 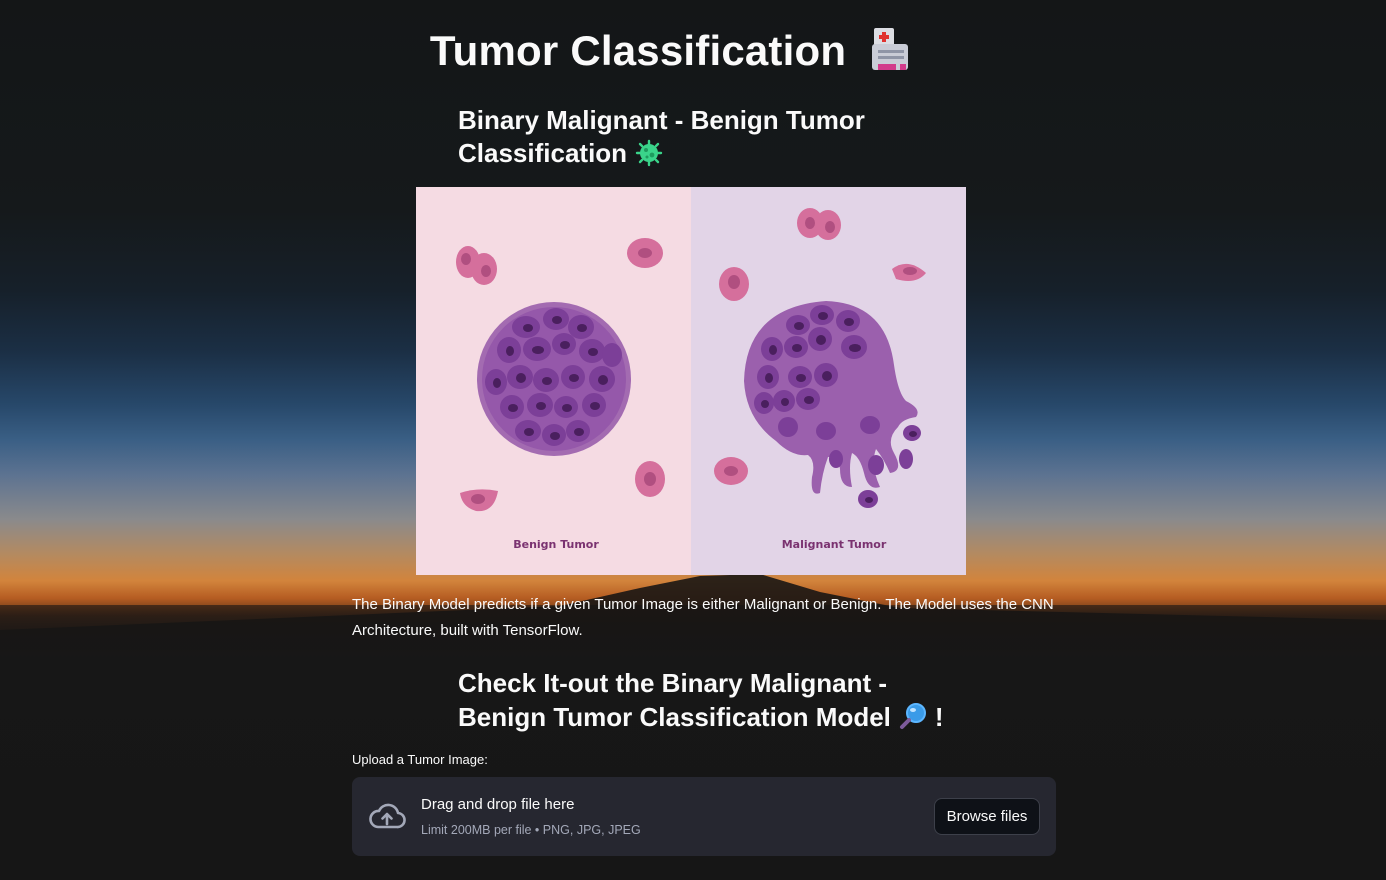 What do you see at coordinates (987, 816) in the screenshot?
I see `browse-files-button: Browse files` at bounding box center [987, 816].